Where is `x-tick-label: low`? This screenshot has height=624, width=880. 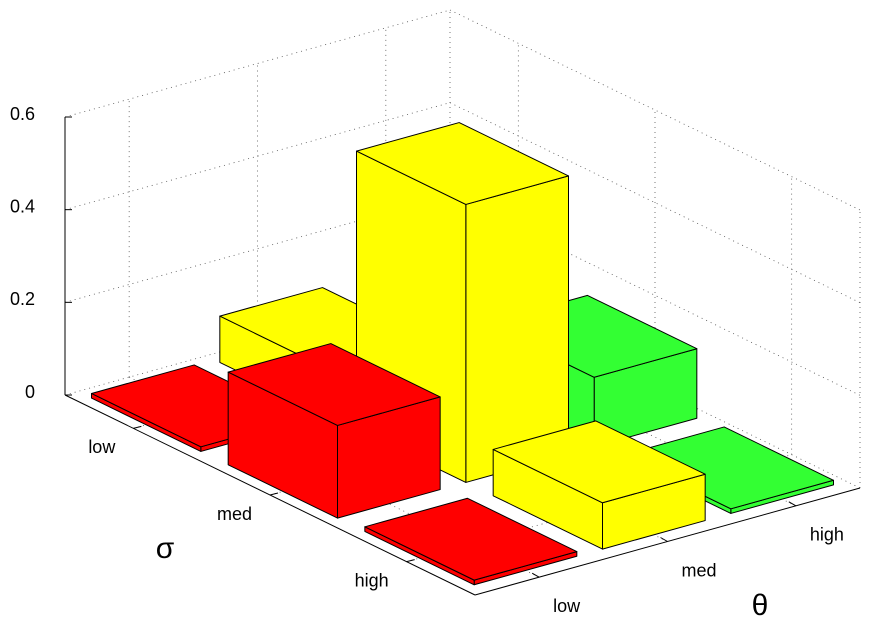
x-tick-label: low is located at coordinates (567, 606).